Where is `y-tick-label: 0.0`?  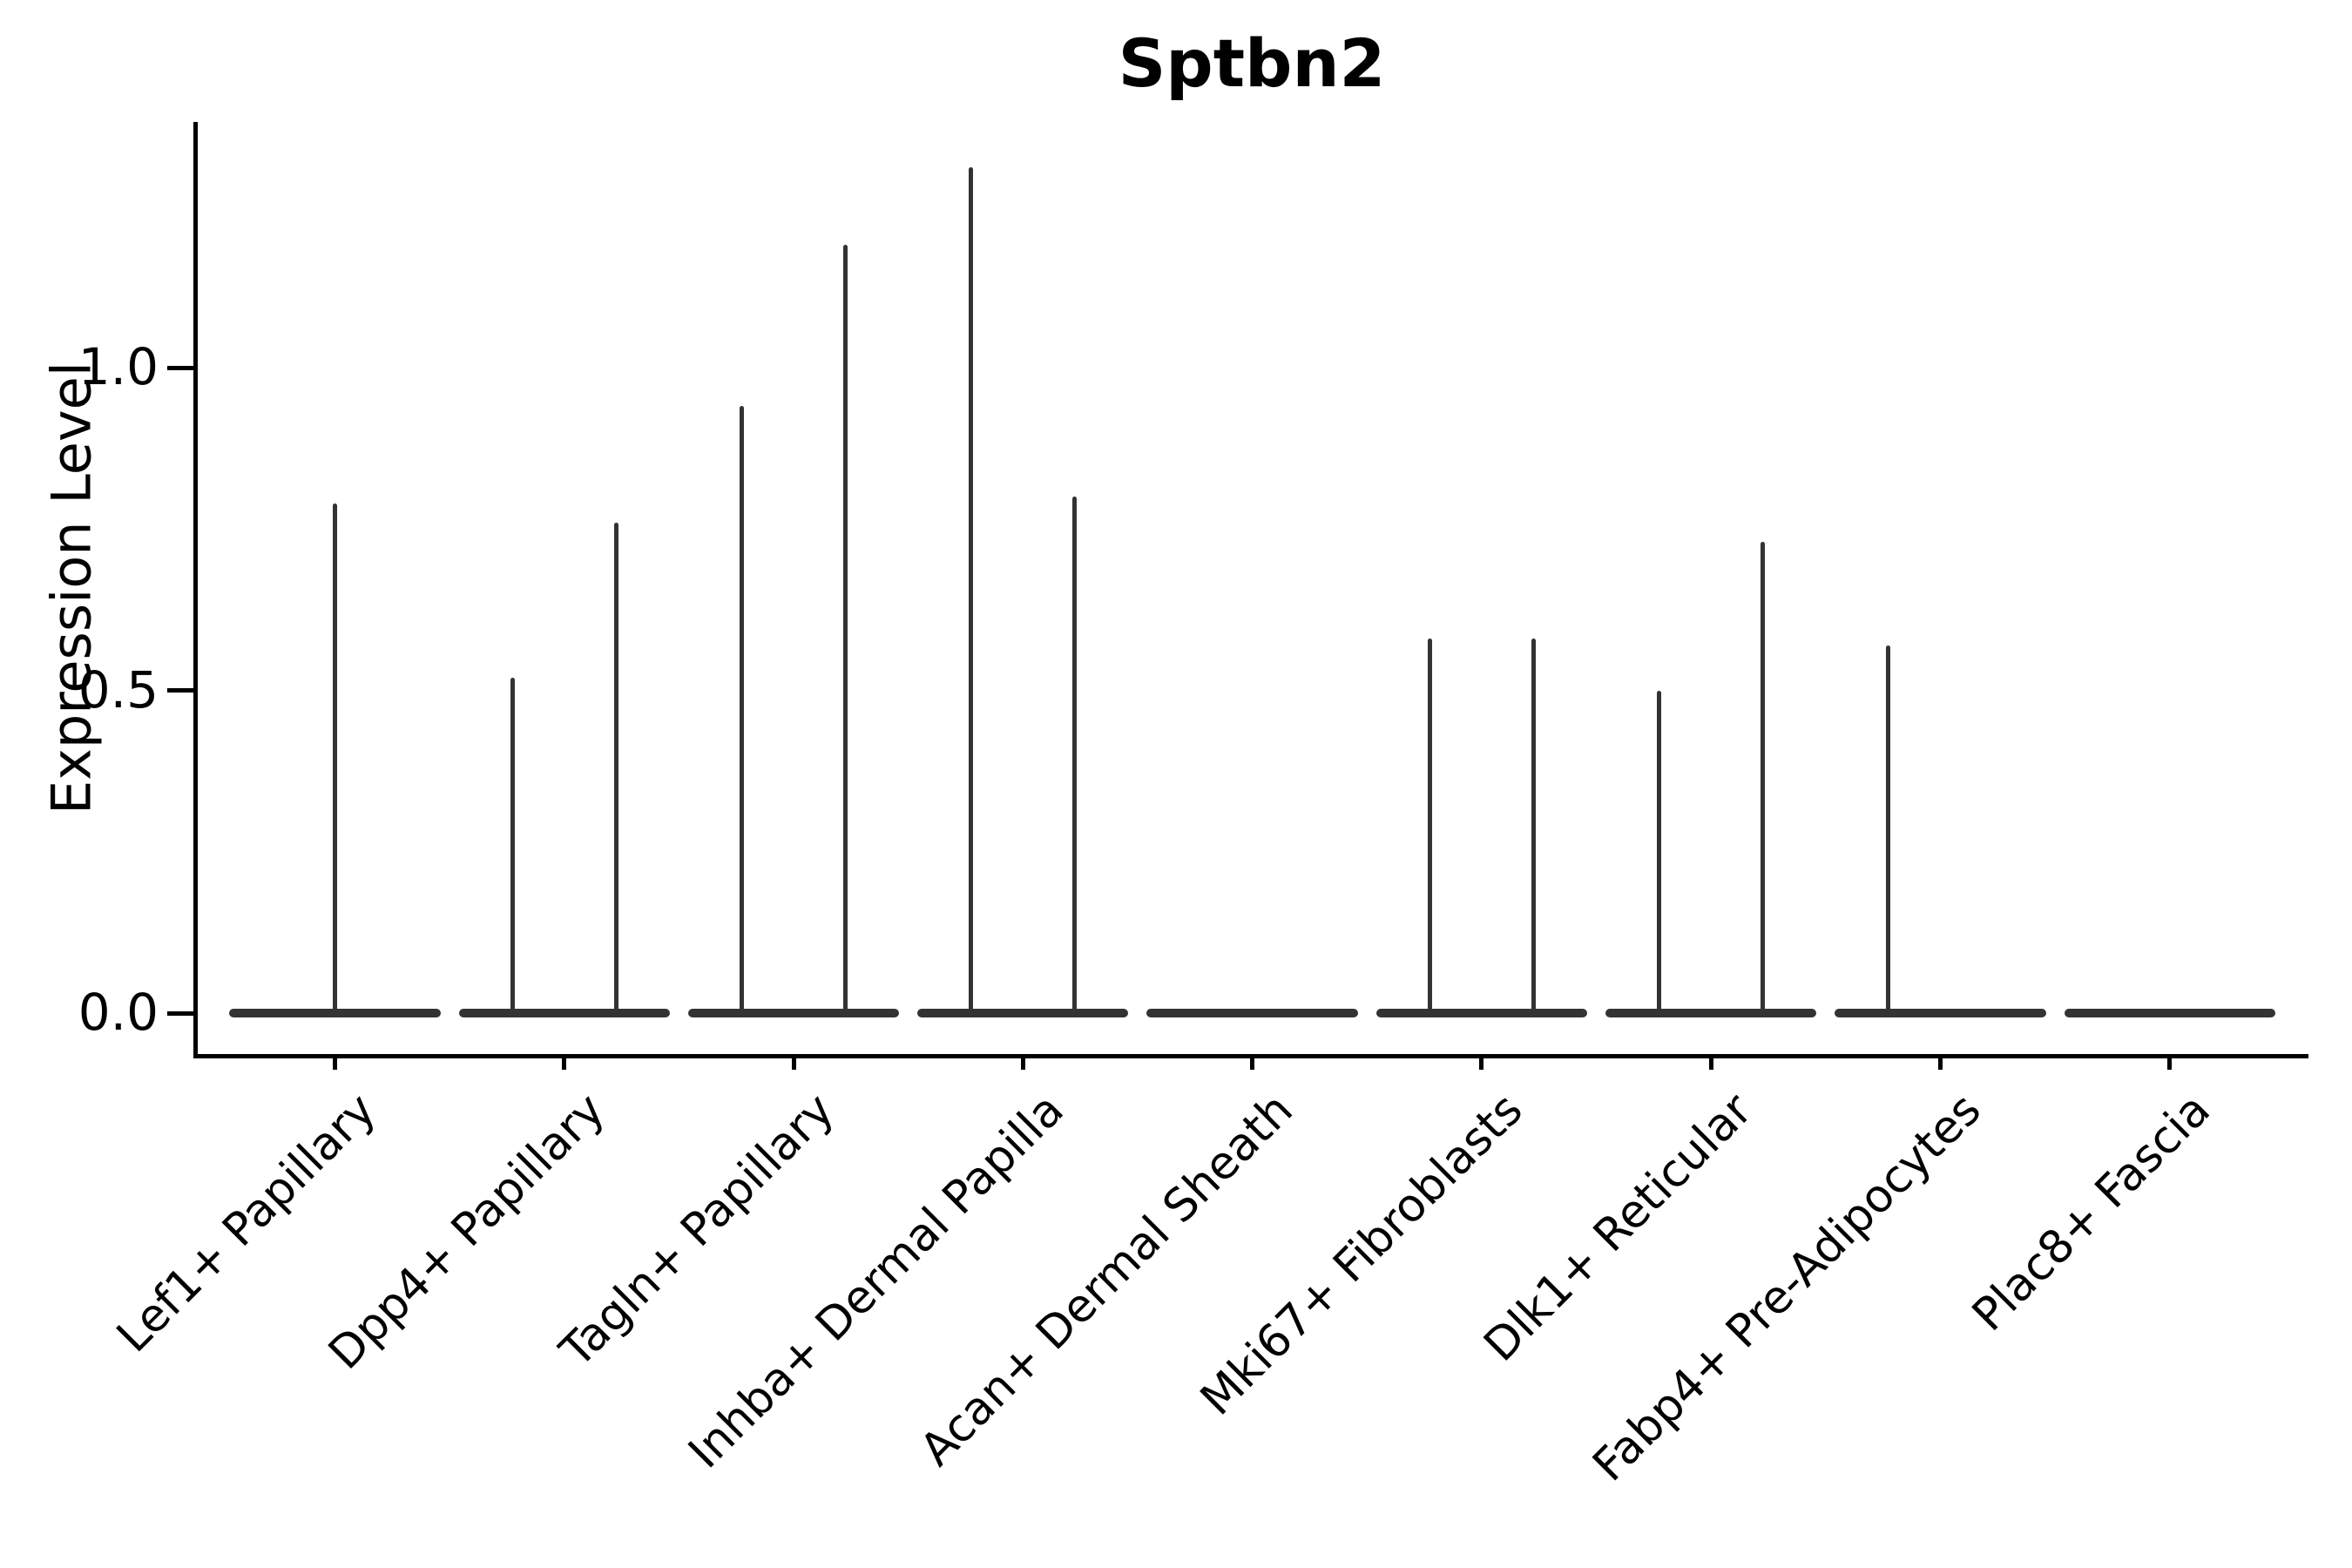
y-tick-label: 0.0 is located at coordinates (119, 1013).